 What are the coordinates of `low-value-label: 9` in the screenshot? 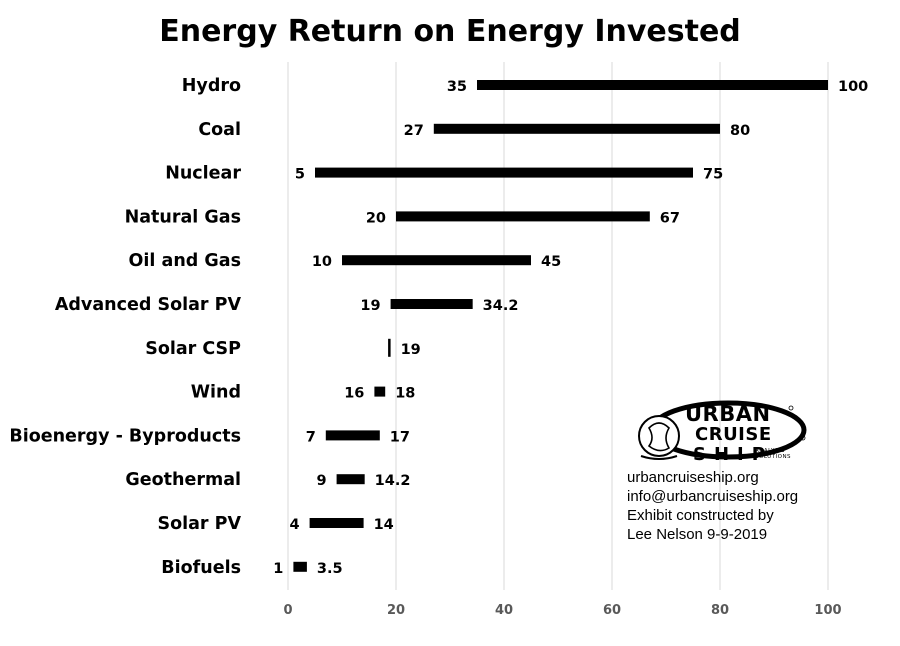 It's located at (322, 481).